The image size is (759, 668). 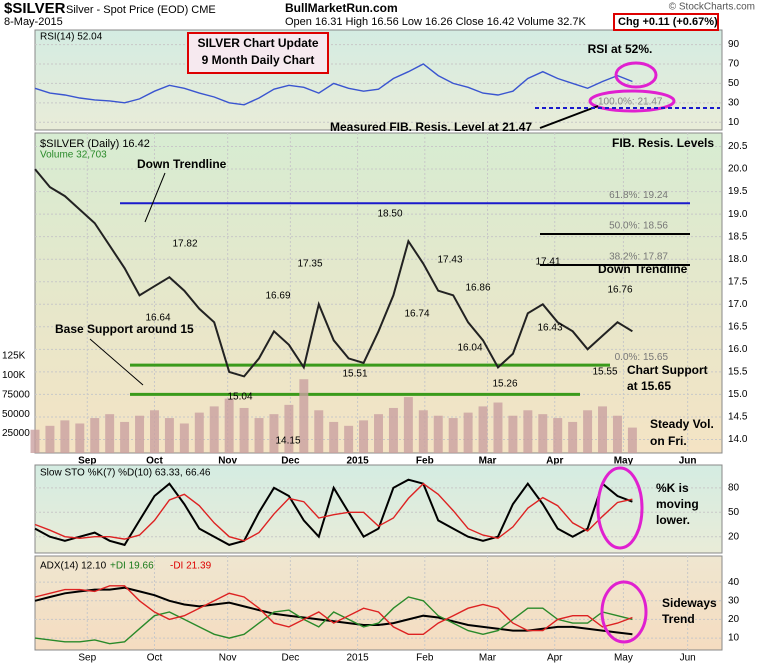 I want to click on point-label: 14.15, so click(x=287, y=441).